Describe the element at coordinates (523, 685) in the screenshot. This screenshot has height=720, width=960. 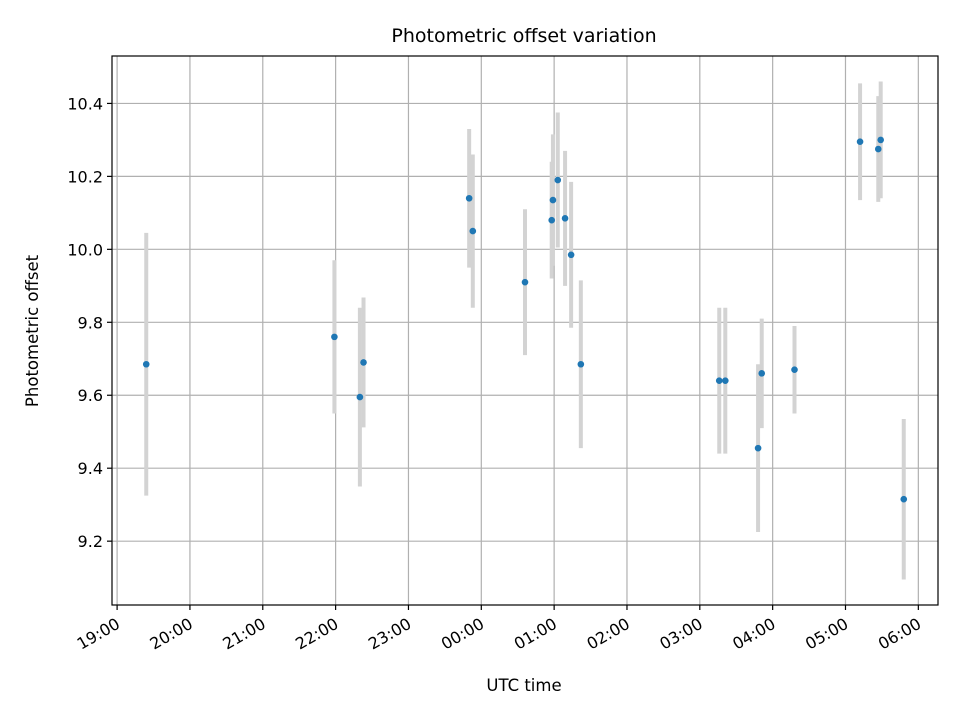
I see `x-axis-title: UTC time` at that location.